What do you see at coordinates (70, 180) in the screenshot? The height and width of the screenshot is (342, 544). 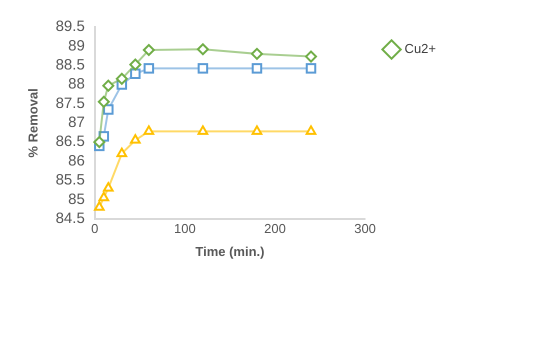 I see `y-tick-label: 85.5` at bounding box center [70, 180].